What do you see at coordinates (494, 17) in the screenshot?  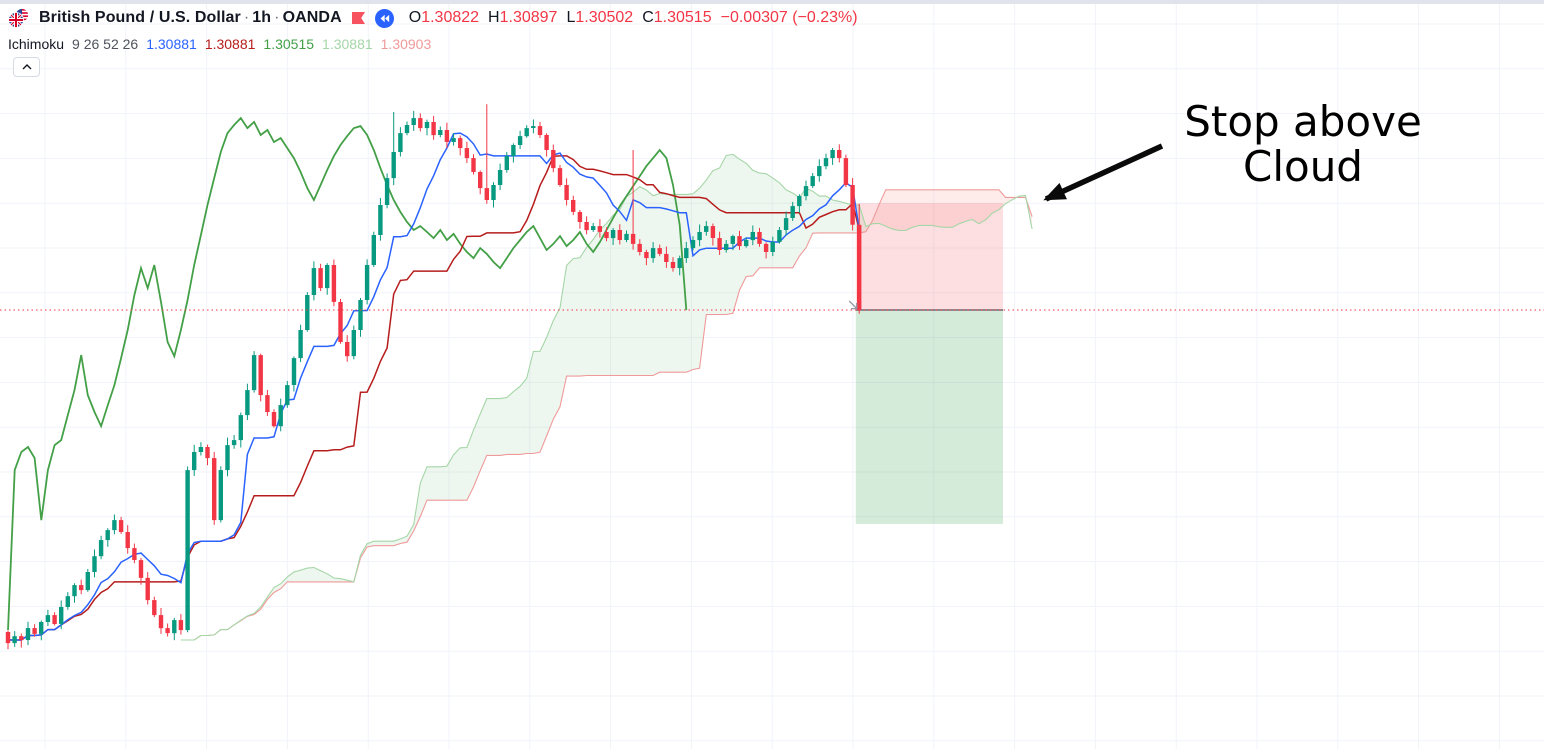 I see `high-label: H` at bounding box center [494, 17].